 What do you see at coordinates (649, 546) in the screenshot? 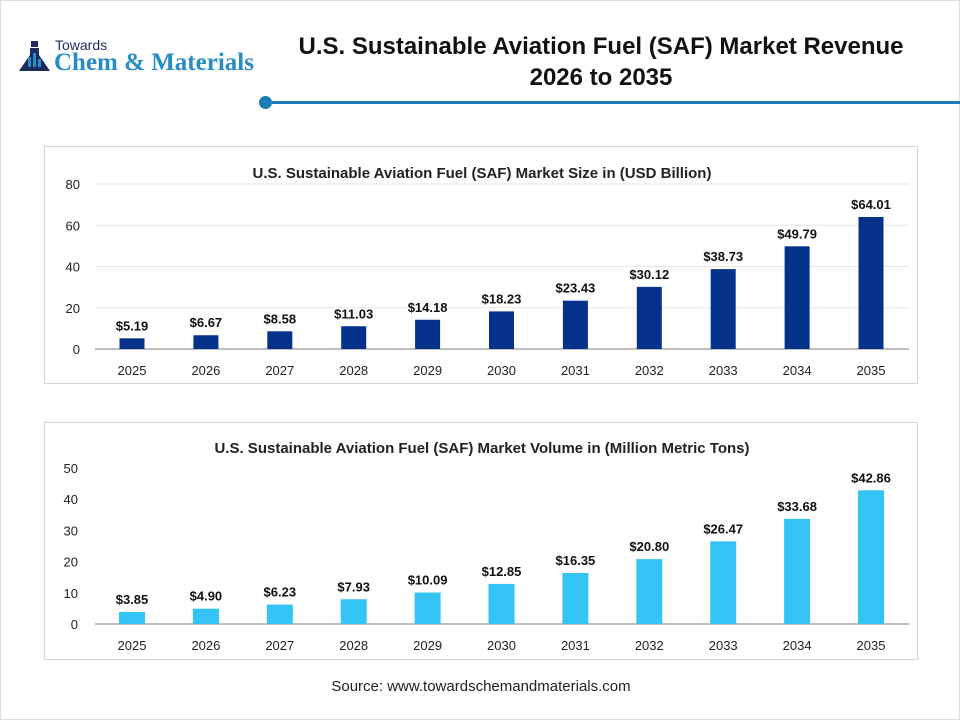
I see `data-label: $20.80` at bounding box center [649, 546].